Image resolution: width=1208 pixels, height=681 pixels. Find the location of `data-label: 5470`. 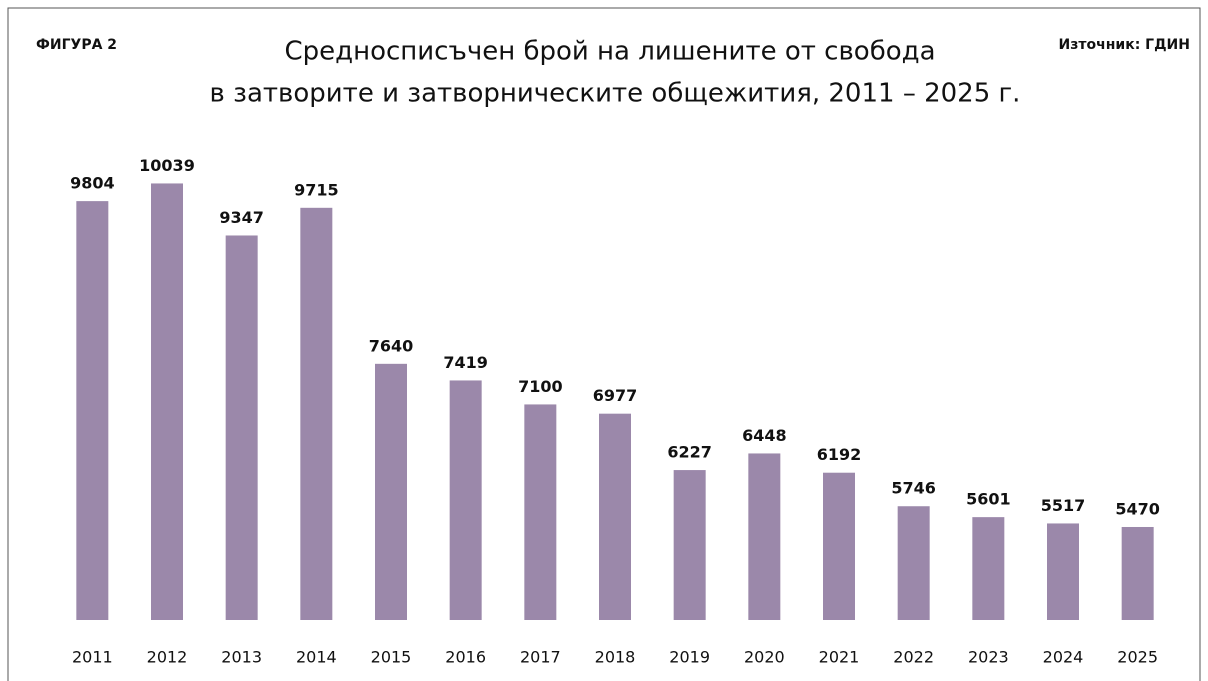

data-label: 5470 is located at coordinates (1137, 508).